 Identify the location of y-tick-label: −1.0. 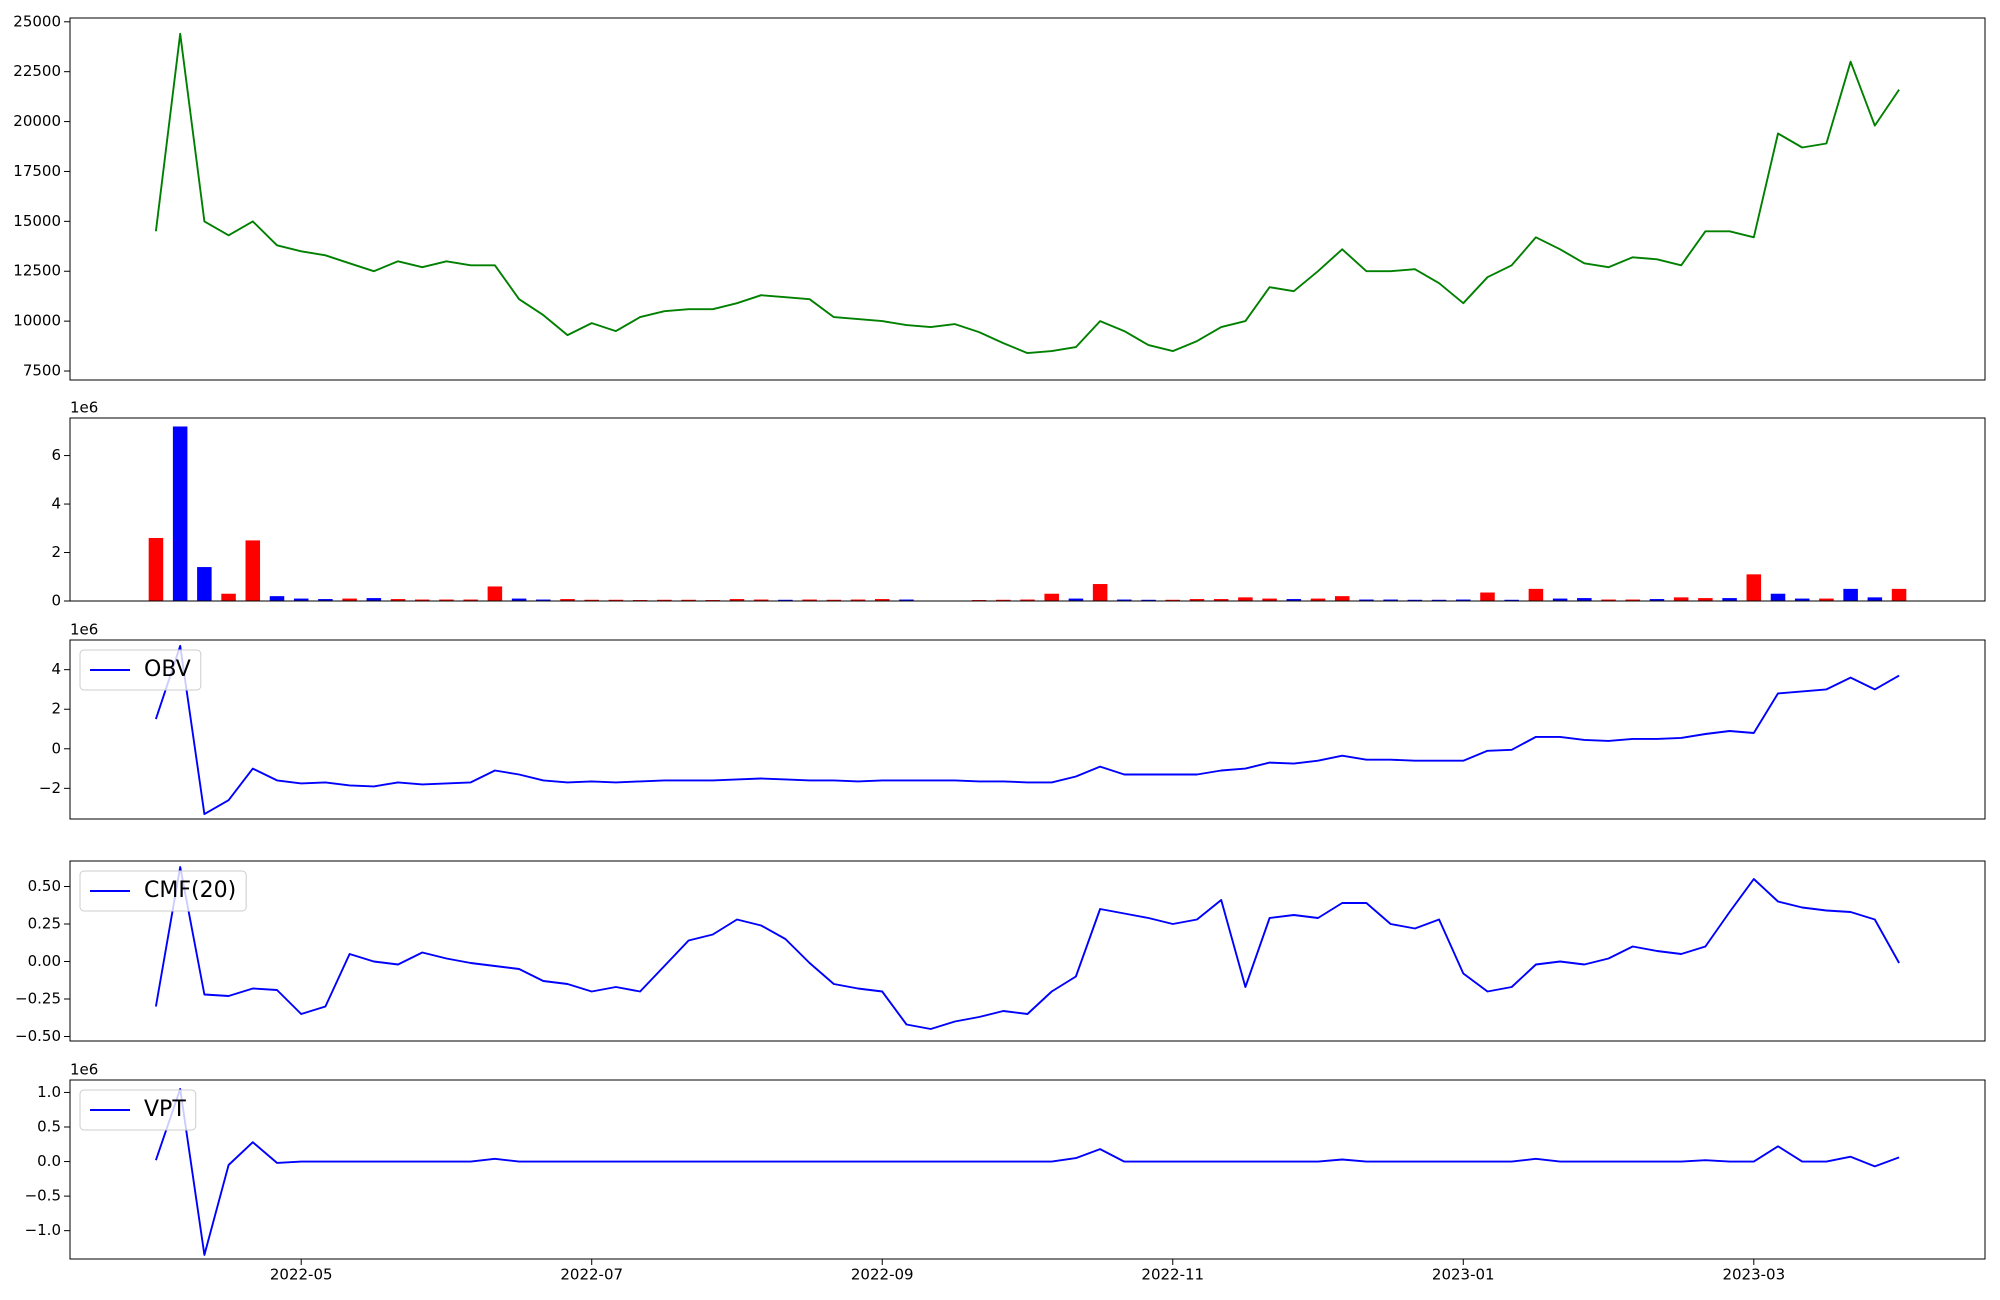
(43, 1230).